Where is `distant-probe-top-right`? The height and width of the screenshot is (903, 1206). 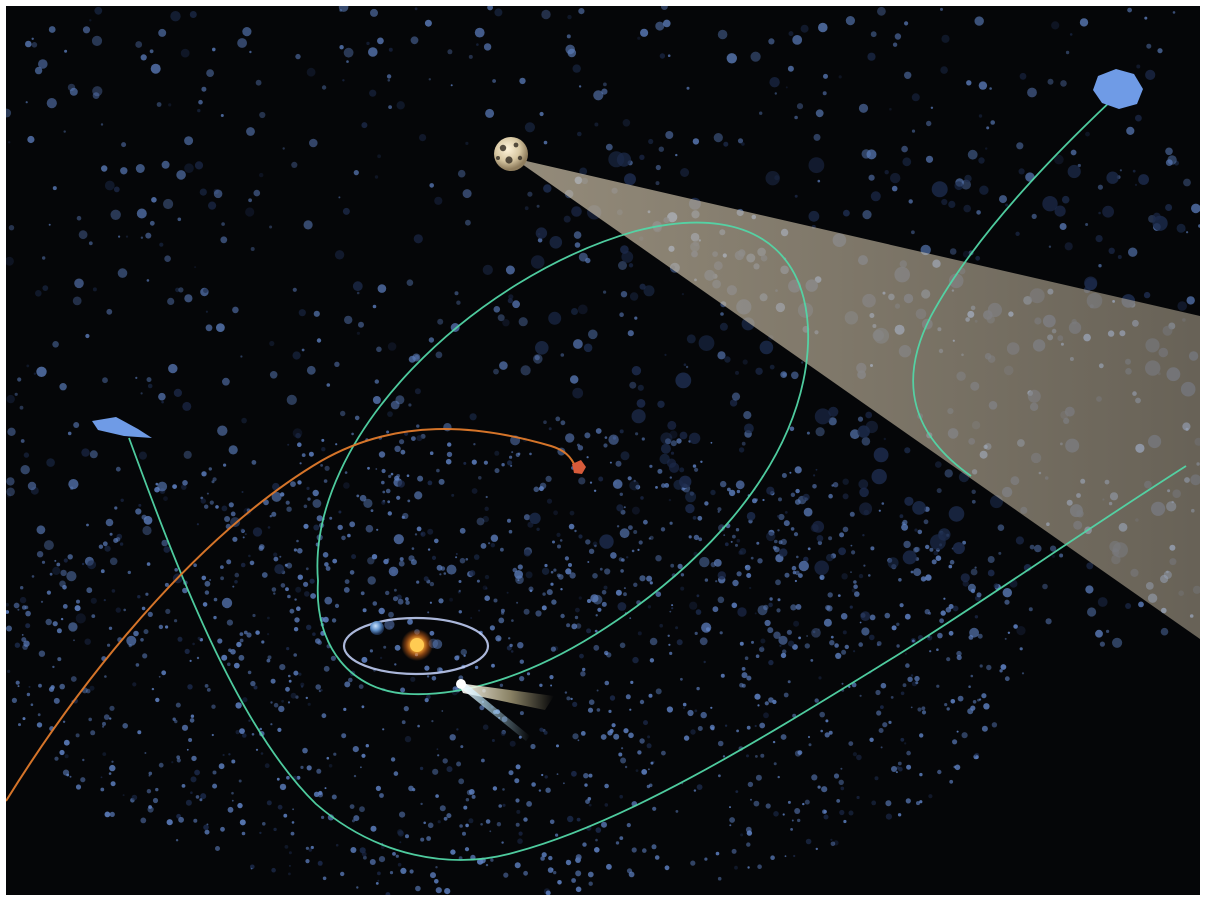
distant-probe-top-right is located at coordinates (1118, 89).